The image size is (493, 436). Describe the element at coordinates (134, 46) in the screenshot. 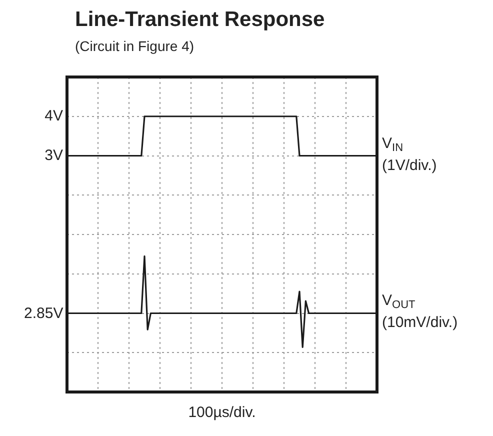

I see `chart-subtitle: (Circuit in Figure 4)` at that location.